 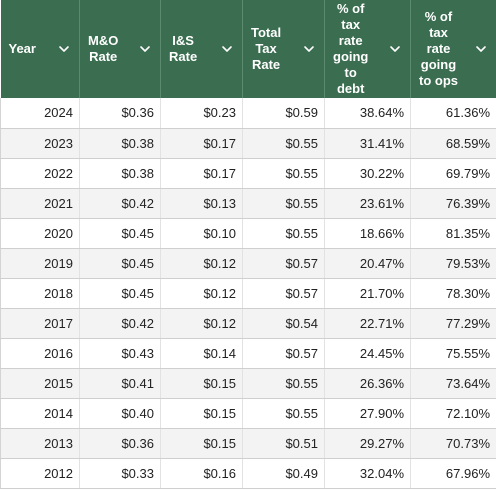 I want to click on cell-year: 2014, so click(x=40, y=413).